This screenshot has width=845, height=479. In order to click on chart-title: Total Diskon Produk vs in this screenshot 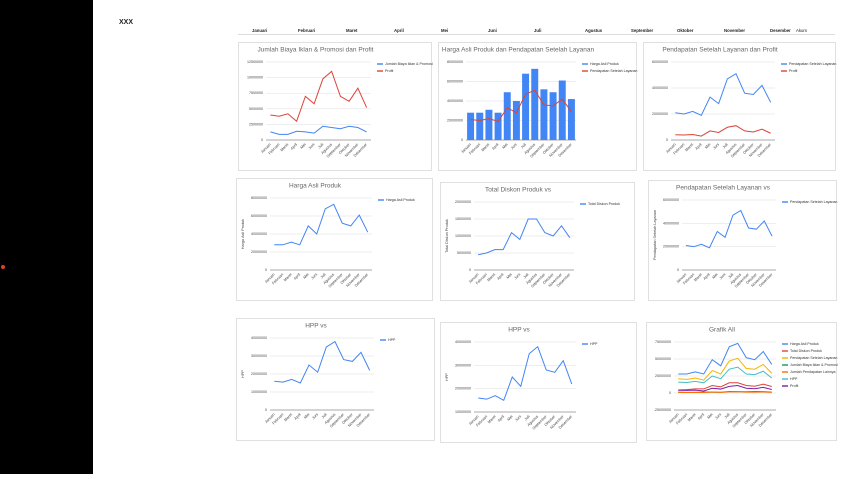, I will do `click(518, 190)`.